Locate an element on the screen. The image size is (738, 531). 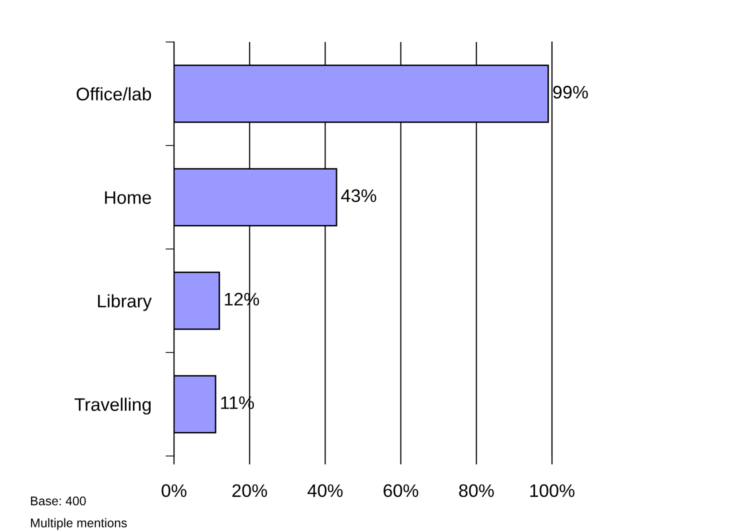
text: Multiple mentions is located at coordinates (79, 524).